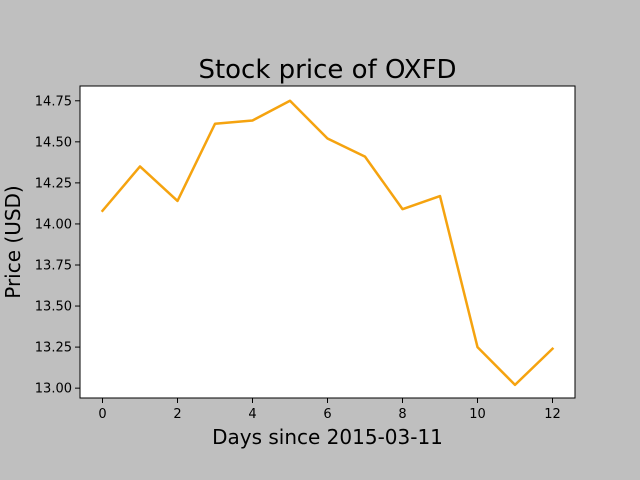  Describe the element at coordinates (102, 414) in the screenshot. I see `x-tick-label: 0` at that location.